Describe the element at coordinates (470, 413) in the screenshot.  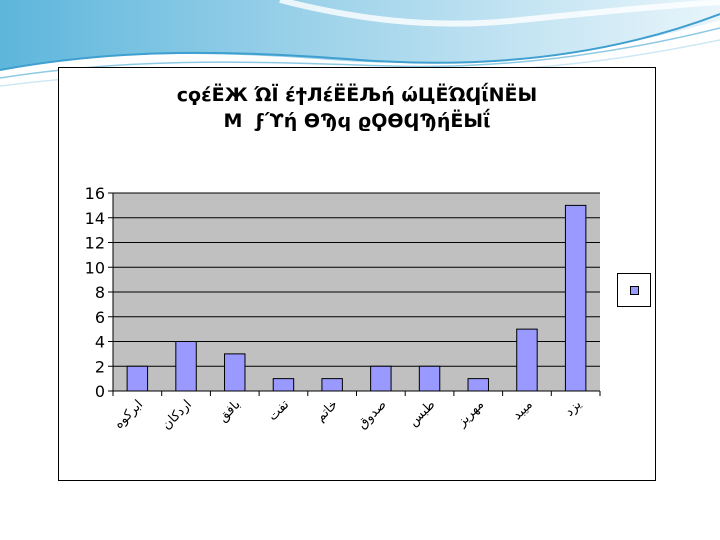
I see `x-tick-label: مهریز` at that location.